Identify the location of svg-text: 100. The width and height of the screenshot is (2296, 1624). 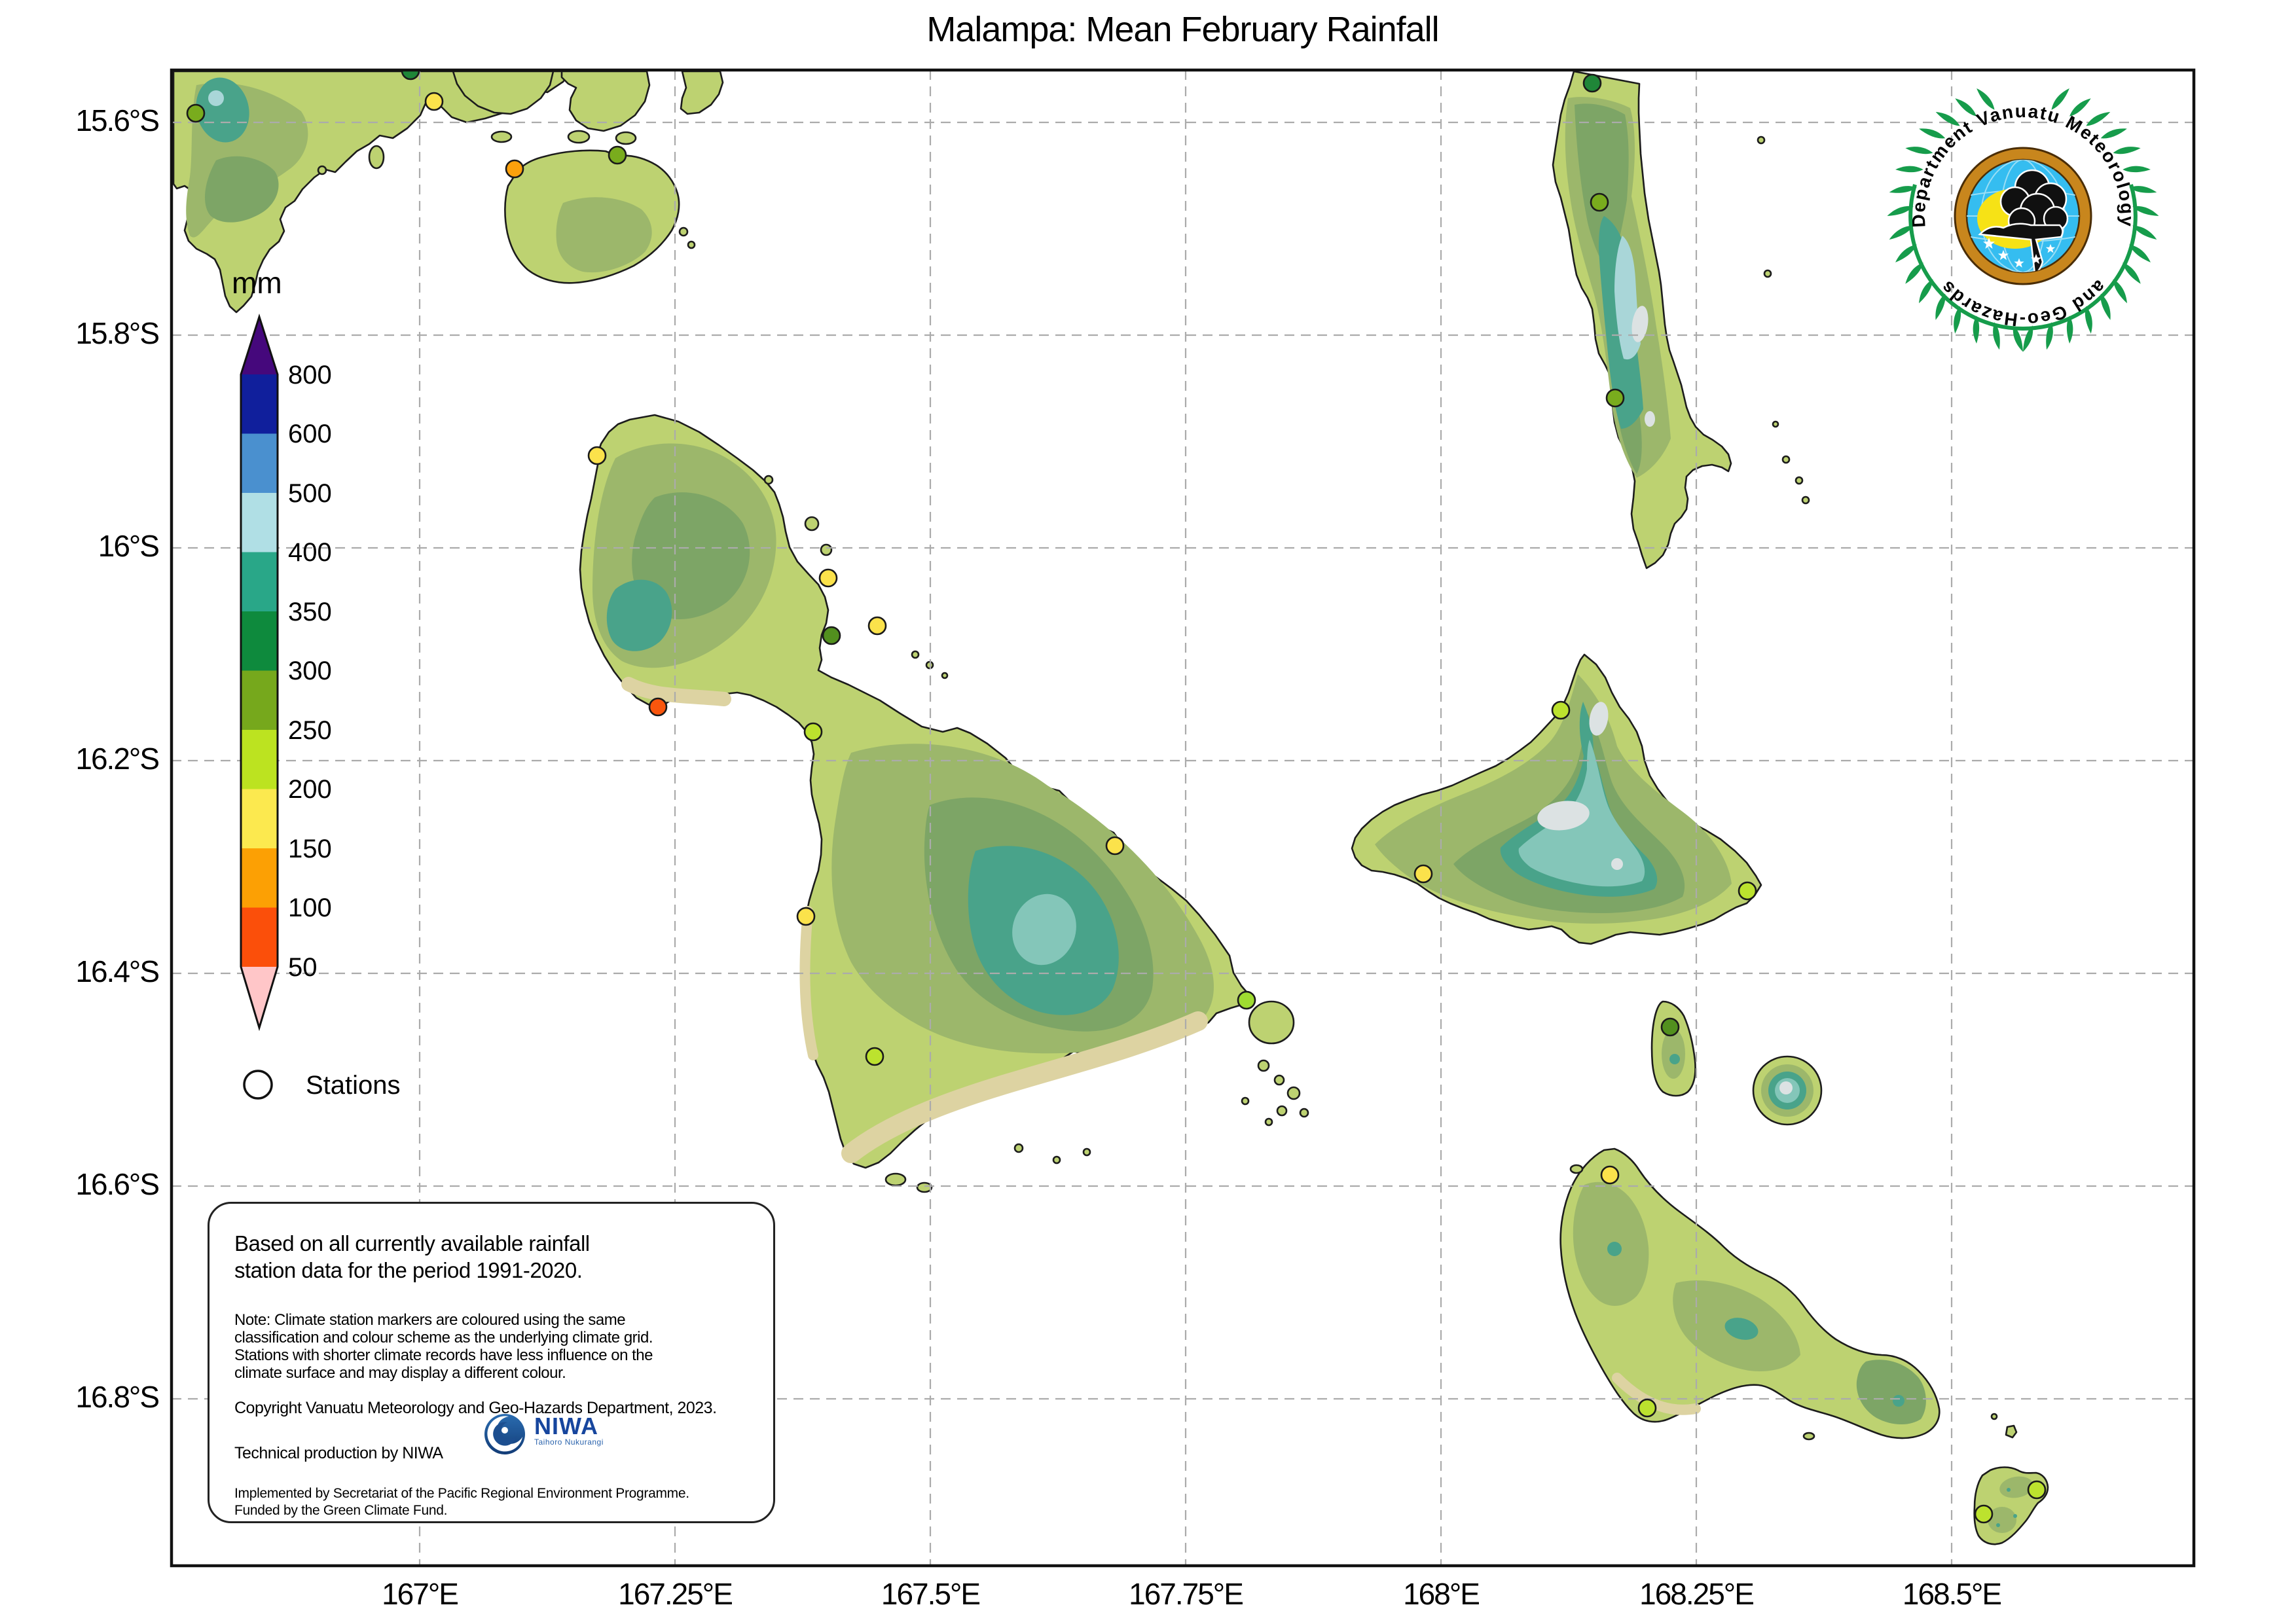
(310, 907).